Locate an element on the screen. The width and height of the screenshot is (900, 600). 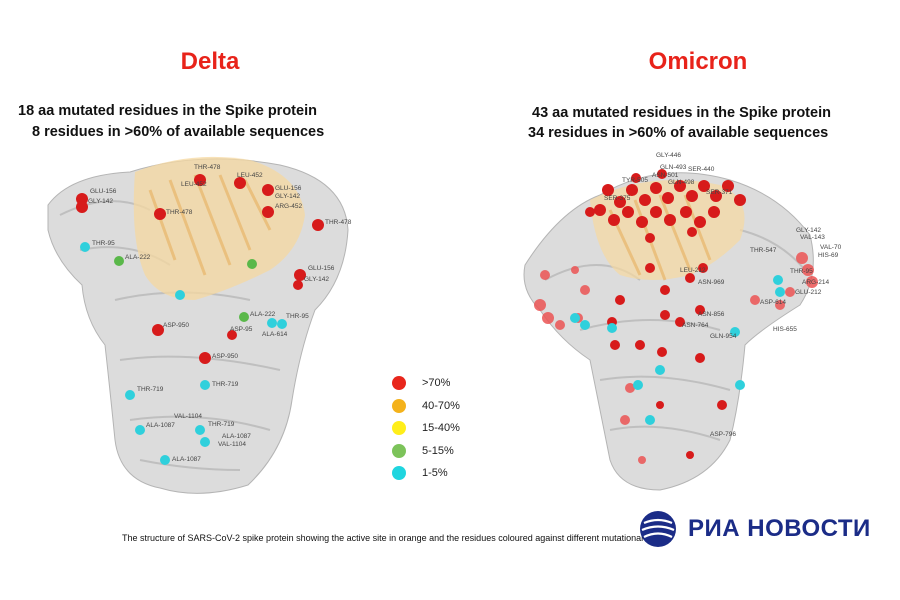
legend-label: 15-40% is located at coordinates (441, 428).